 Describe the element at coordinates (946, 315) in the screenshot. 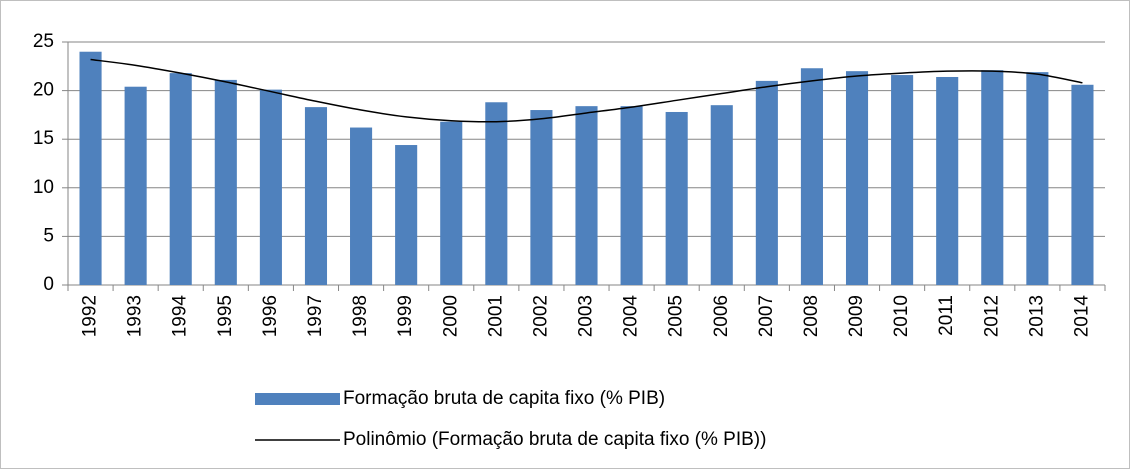

I see `x-tick-label: 2011` at that location.